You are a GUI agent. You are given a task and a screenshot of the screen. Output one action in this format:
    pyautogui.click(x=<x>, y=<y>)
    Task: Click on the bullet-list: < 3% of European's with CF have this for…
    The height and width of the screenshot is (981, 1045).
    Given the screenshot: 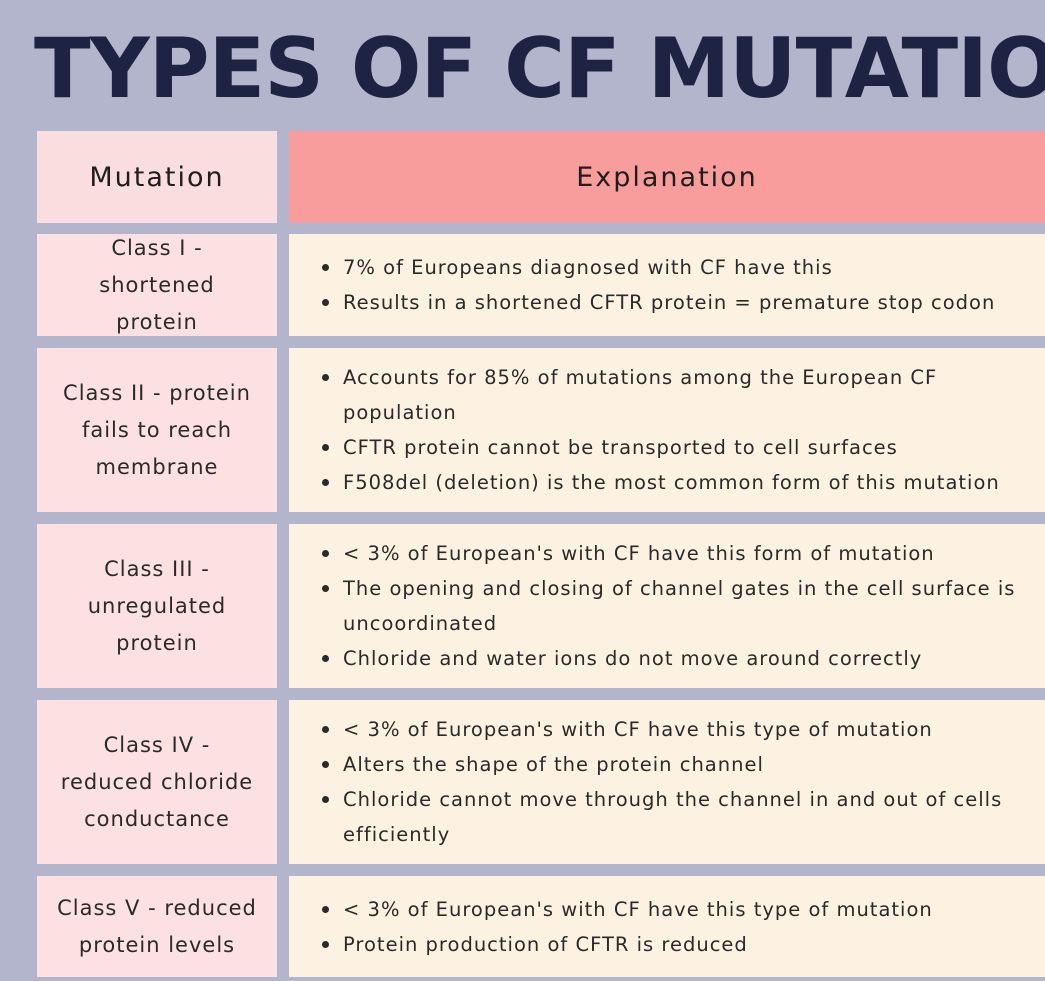 What is the action you would take?
    pyautogui.click(x=672, y=606)
    